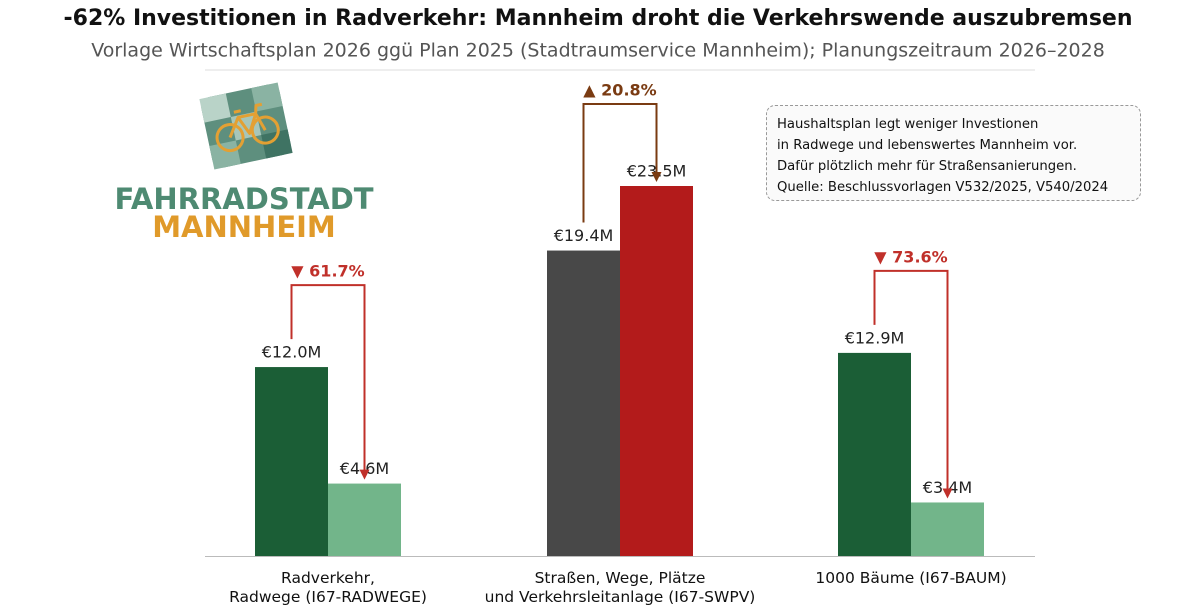  Describe the element at coordinates (243, 199) in the screenshot. I see `logo-text: FAHRRADSTADT` at that location.